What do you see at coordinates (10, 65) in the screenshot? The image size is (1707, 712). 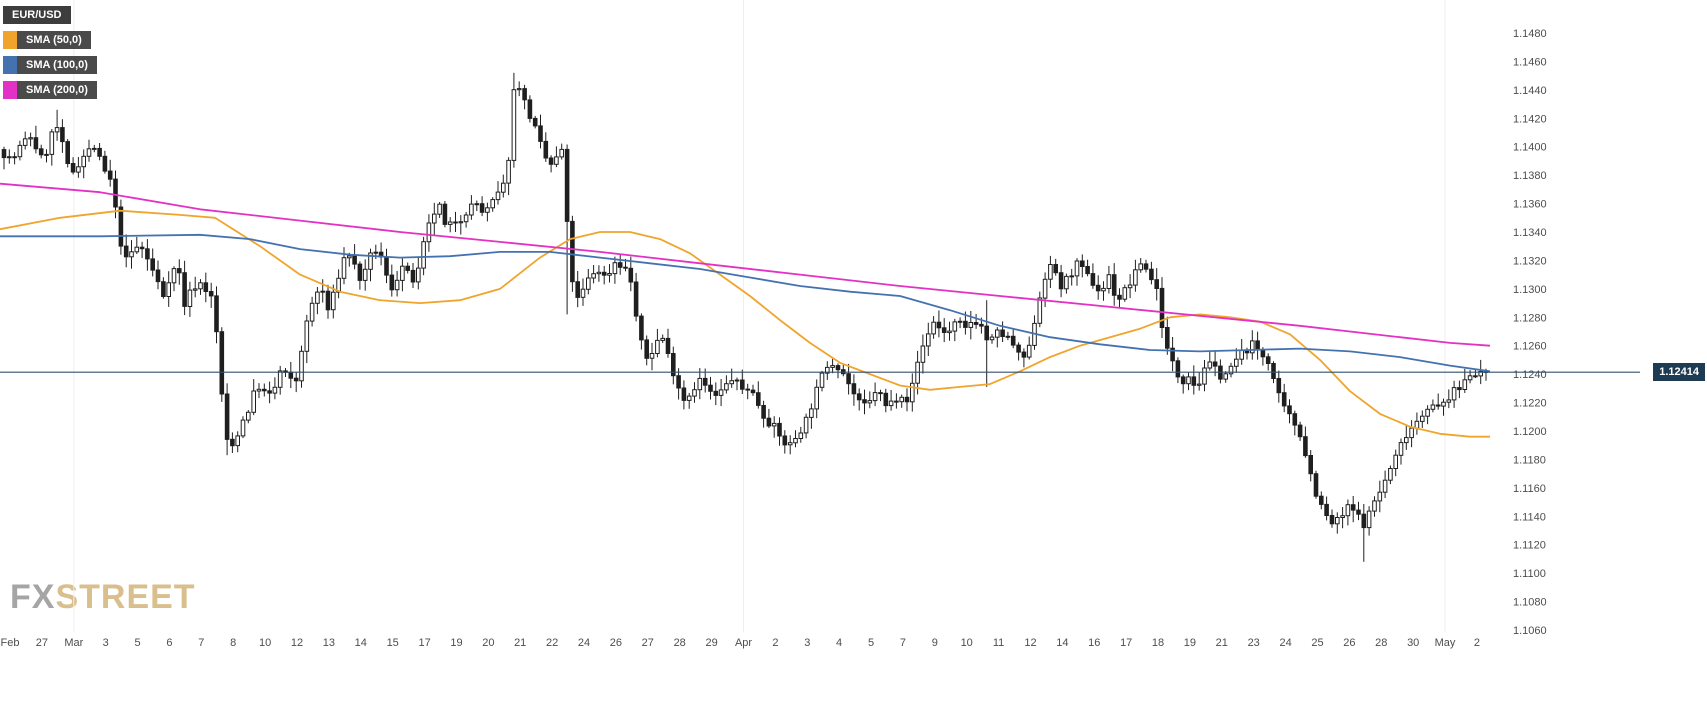 I see `sma100-color-swatch` at bounding box center [10, 65].